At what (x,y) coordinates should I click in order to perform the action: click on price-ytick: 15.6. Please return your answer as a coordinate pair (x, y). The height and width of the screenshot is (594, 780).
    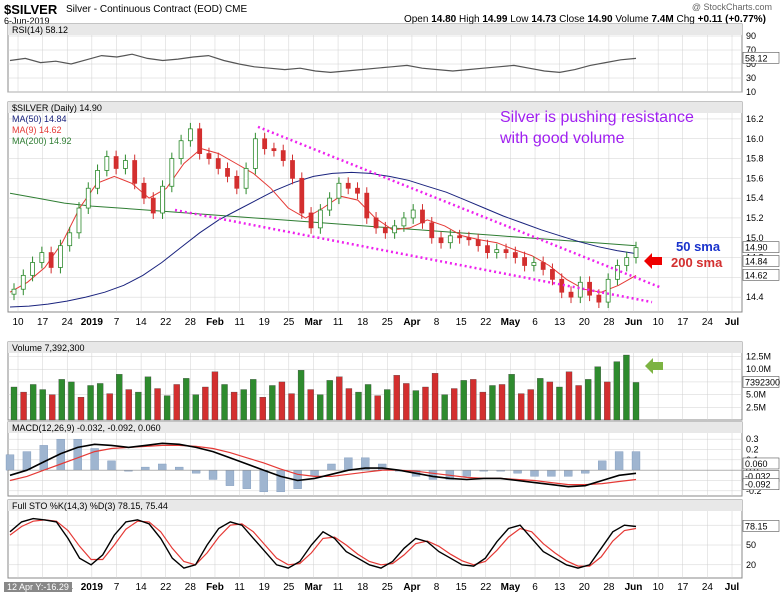
    Looking at the image, I should click on (755, 178).